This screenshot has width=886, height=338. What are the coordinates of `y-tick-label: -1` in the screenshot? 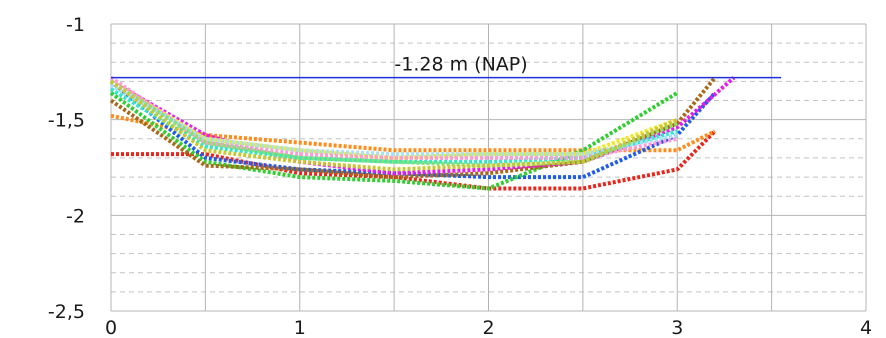 It's located at (75, 25).